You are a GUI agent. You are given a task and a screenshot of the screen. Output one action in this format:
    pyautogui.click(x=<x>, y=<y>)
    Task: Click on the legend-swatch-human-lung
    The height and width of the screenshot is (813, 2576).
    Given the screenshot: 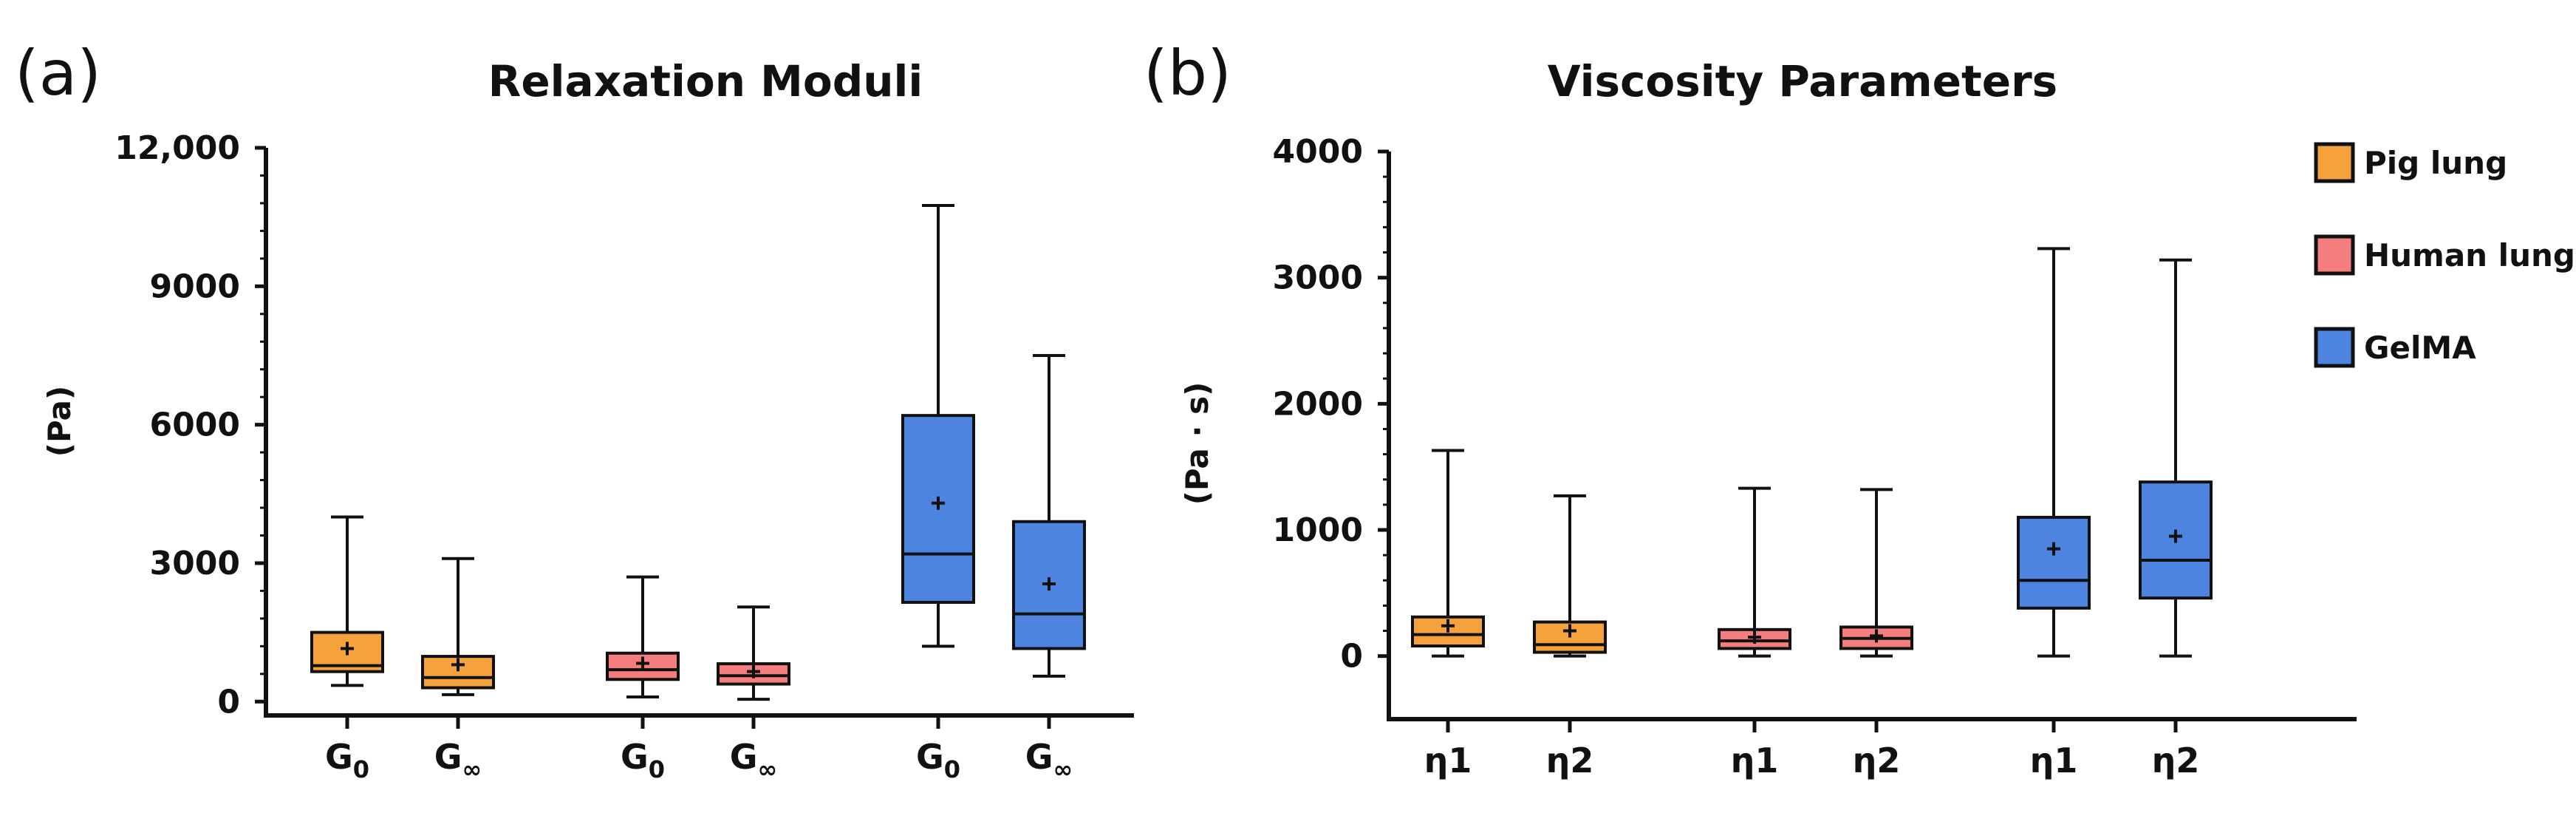 What is the action you would take?
    pyautogui.click(x=2334, y=255)
    